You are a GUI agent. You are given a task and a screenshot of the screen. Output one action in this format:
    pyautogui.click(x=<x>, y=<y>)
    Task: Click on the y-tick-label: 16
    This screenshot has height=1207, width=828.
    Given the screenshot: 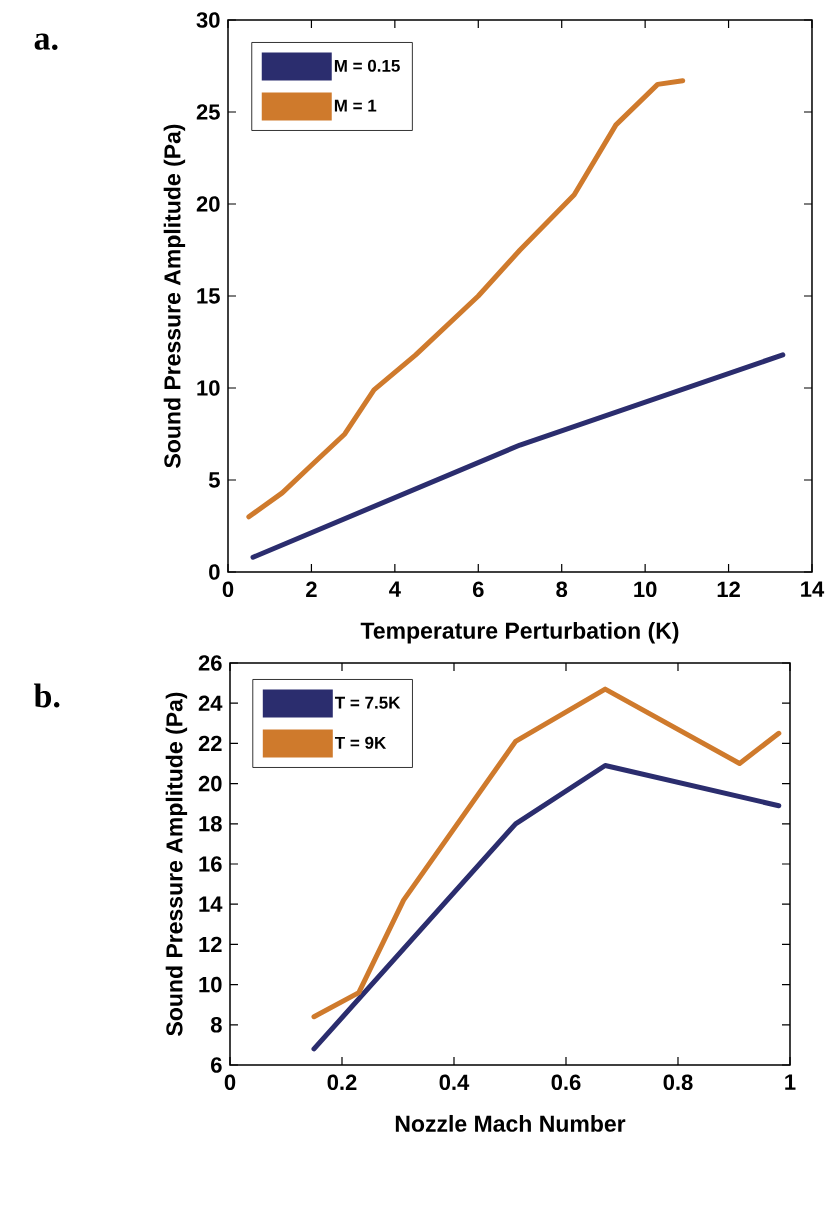 What is the action you would take?
    pyautogui.click(x=210, y=864)
    